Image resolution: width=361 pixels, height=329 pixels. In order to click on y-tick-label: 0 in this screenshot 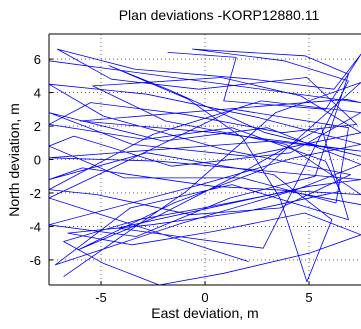, I will do `click(37, 160)`.